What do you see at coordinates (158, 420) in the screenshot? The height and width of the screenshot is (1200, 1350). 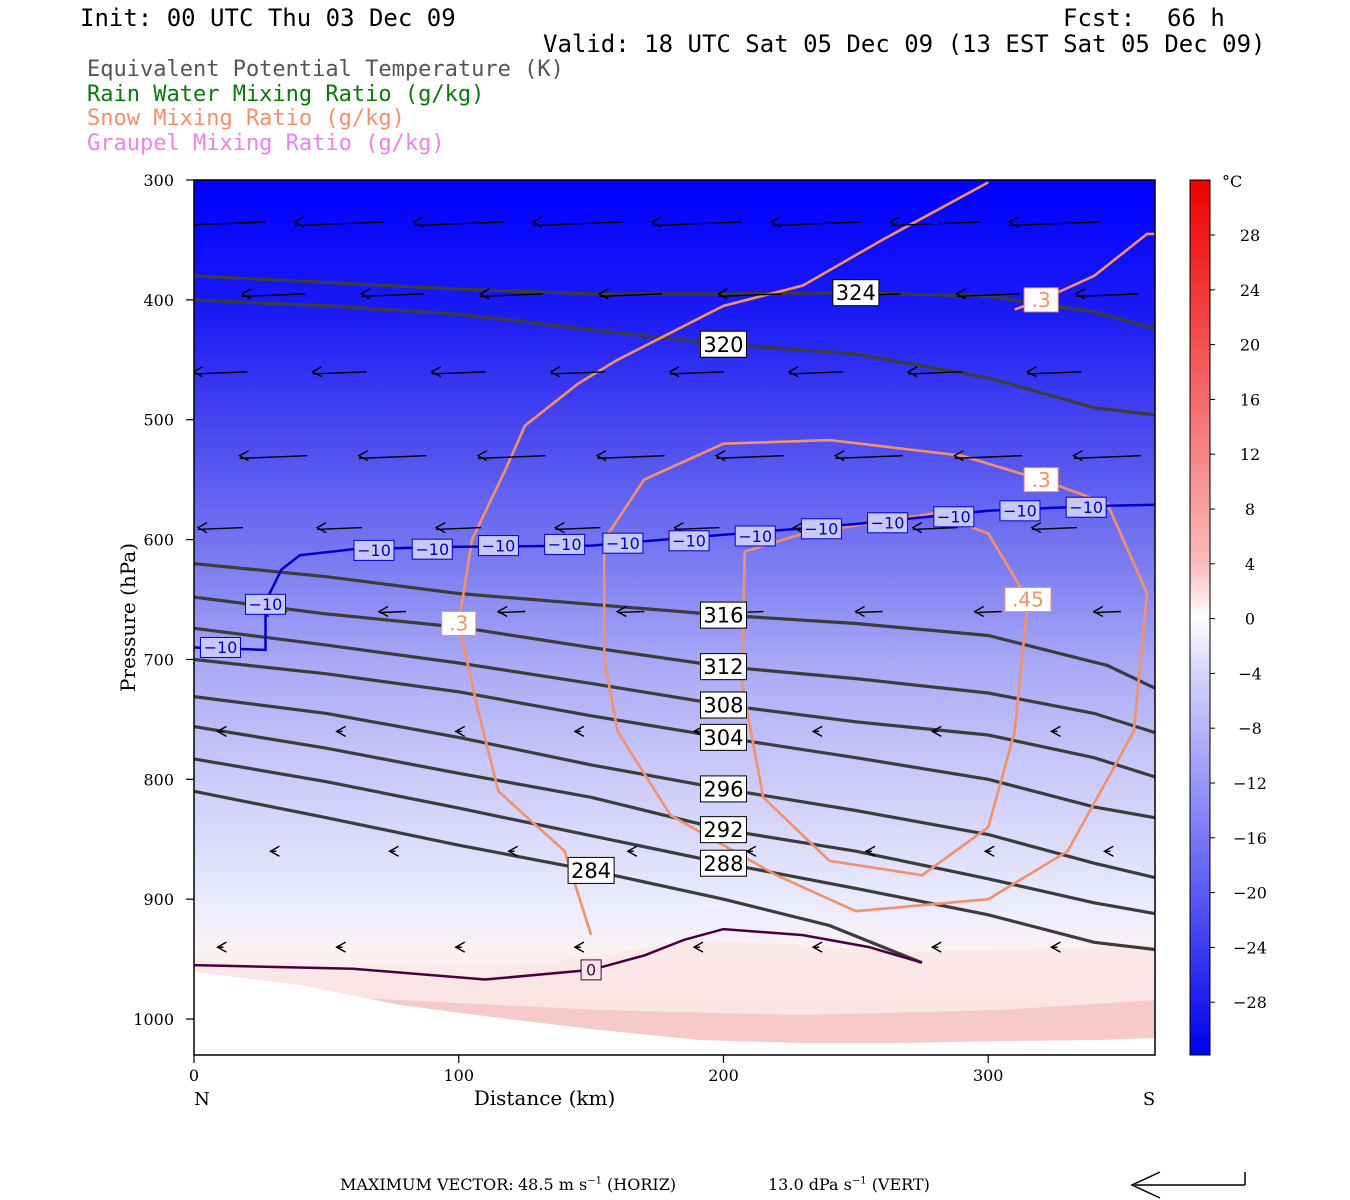 I see `y-tick-label: 500` at bounding box center [158, 420].